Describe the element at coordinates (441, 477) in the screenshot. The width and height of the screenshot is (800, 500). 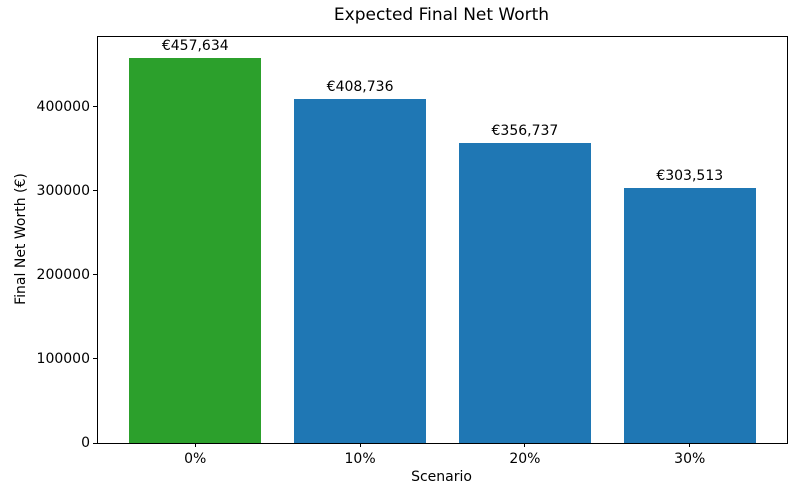
I see `x-axis-label: Scenario` at that location.